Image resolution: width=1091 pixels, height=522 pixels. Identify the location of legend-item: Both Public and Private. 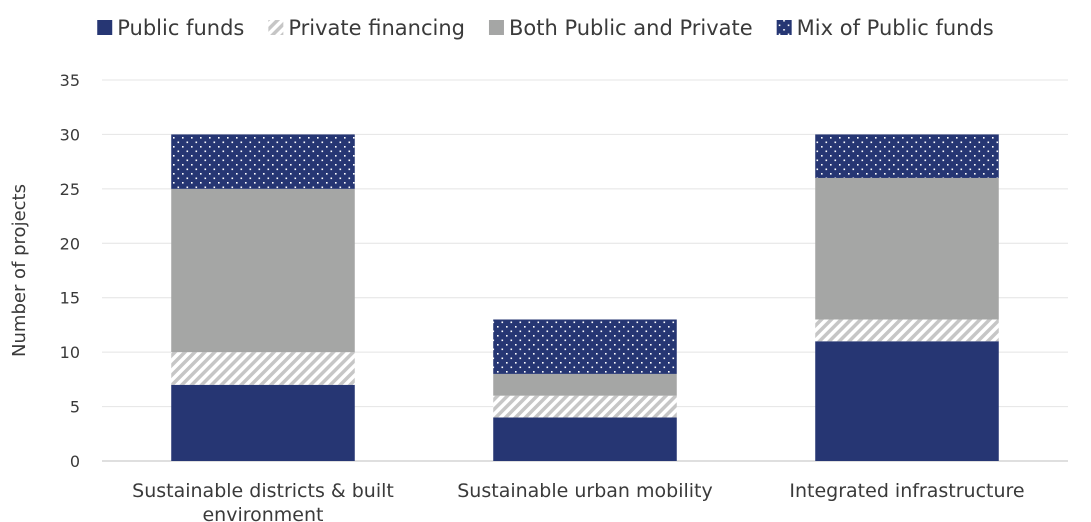
(620, 28).